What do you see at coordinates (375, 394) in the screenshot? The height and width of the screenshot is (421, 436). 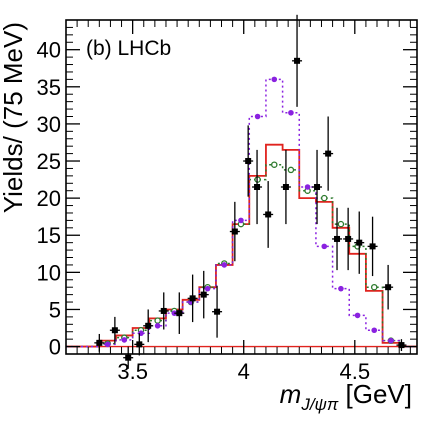 I see `x-axis-label-unit: [GeV]` at bounding box center [375, 394].